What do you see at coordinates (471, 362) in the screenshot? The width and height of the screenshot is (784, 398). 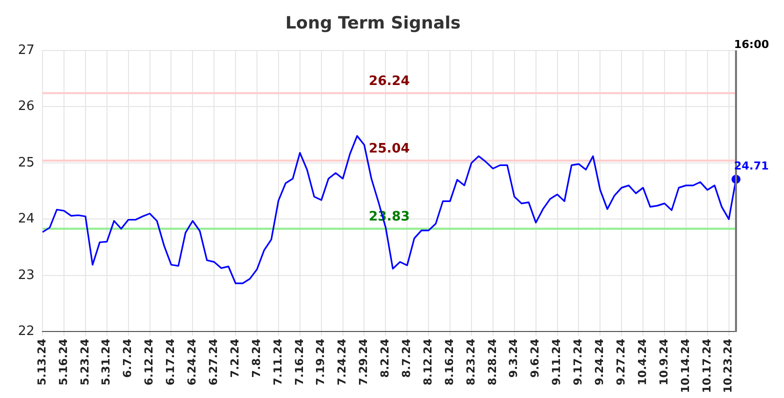 I see `x-tick-label: 8.23.24` at bounding box center [471, 362].